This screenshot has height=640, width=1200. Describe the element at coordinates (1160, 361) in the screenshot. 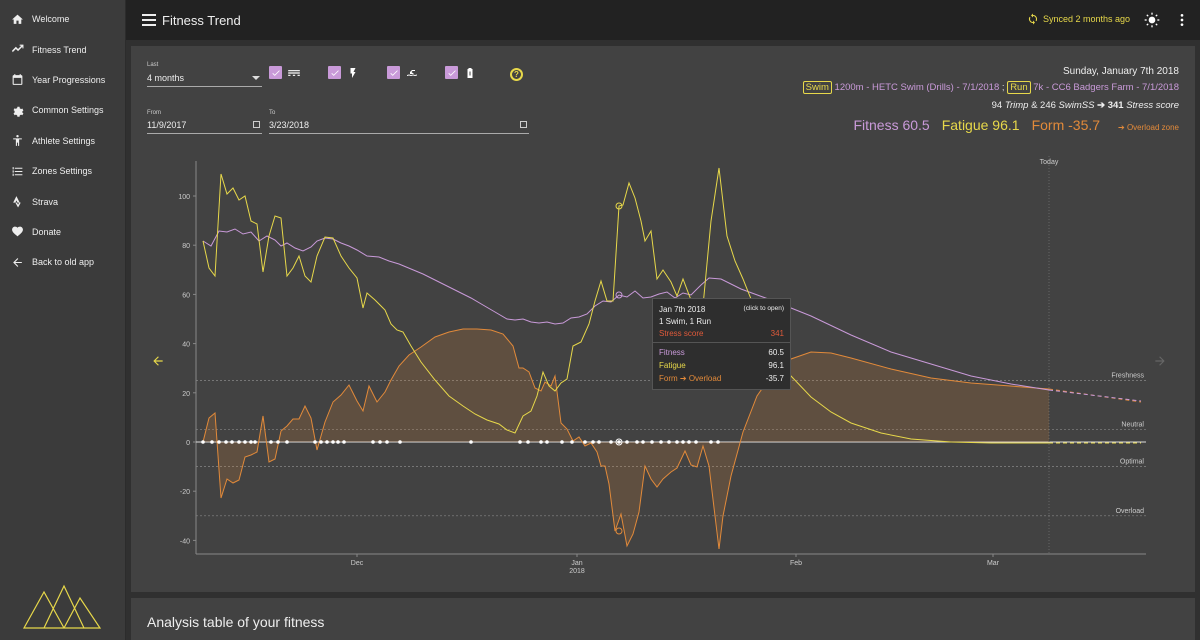

I see `next-period-arrow-icon` at that location.